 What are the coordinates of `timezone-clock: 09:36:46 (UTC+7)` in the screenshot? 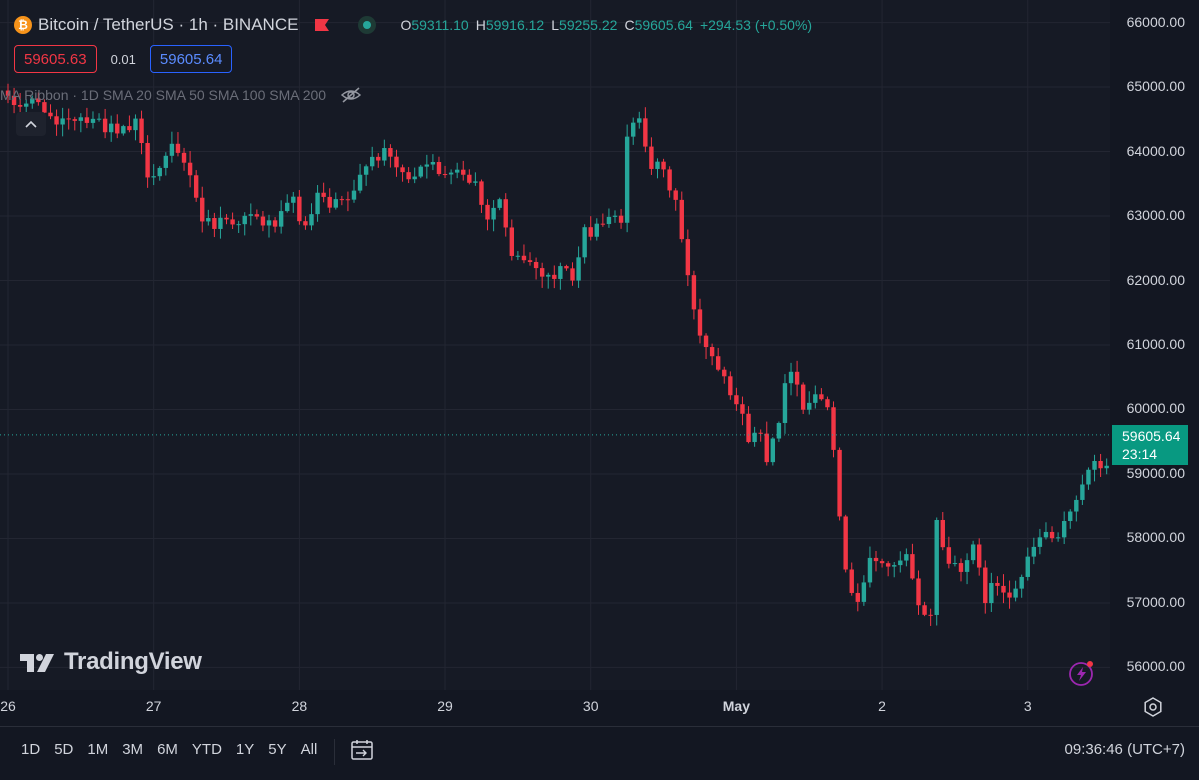 It's located at (1124, 749).